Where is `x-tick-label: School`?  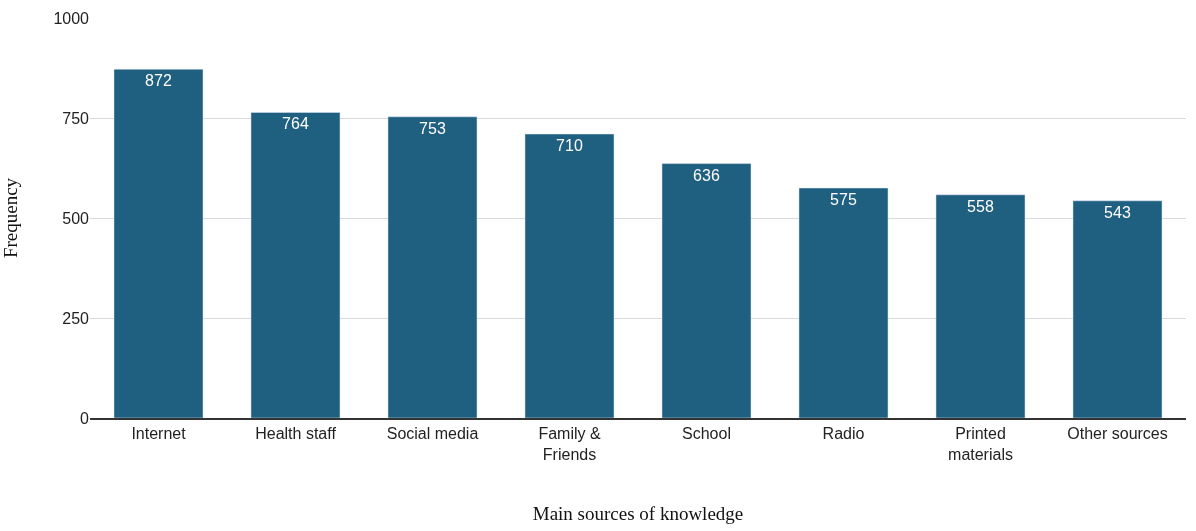
x-tick-label: School is located at coordinates (706, 433).